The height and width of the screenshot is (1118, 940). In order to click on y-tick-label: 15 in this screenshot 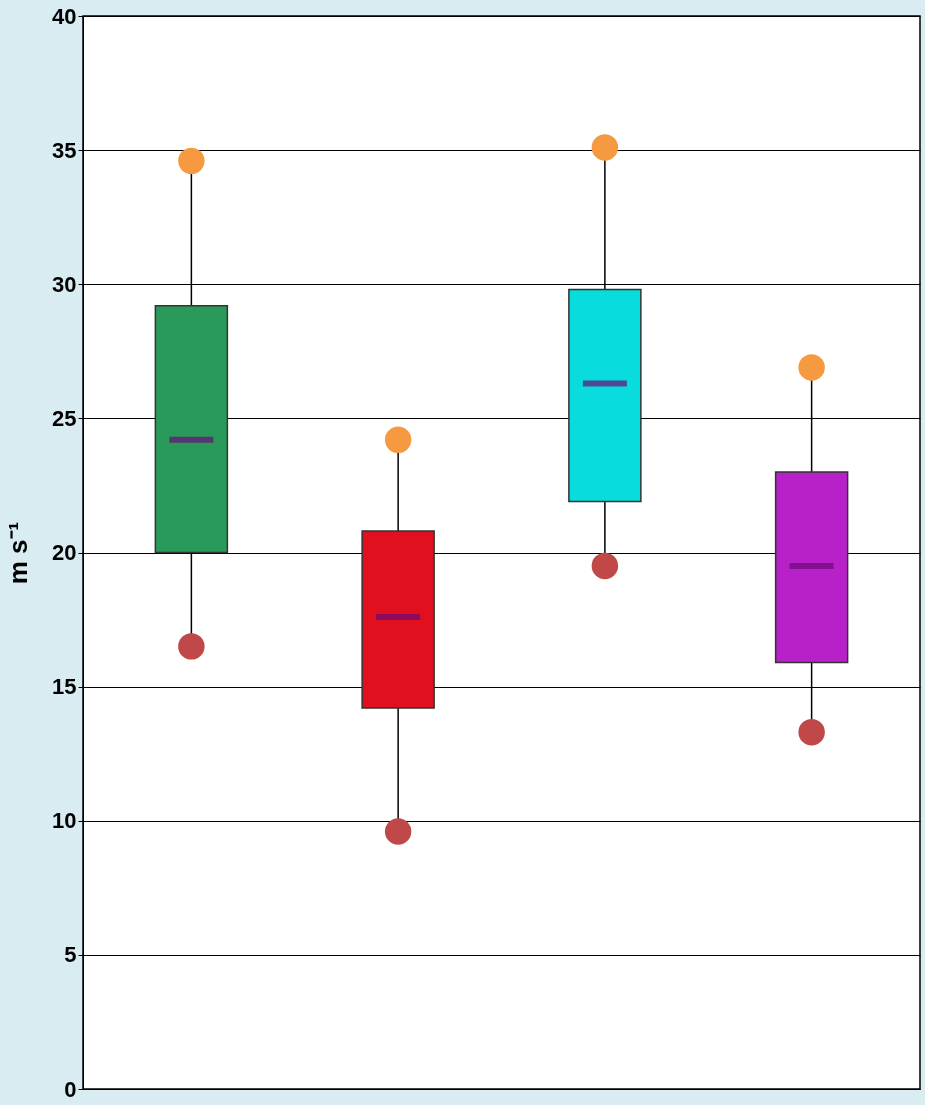, I will do `click(64, 687)`.